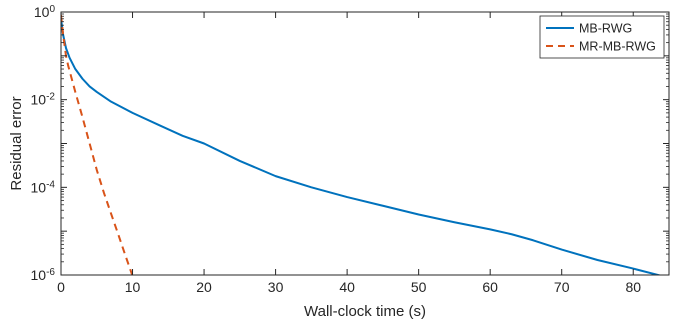 The width and height of the screenshot is (696, 322). What do you see at coordinates (490, 287) in the screenshot?
I see `x-tick-label: 60` at bounding box center [490, 287].